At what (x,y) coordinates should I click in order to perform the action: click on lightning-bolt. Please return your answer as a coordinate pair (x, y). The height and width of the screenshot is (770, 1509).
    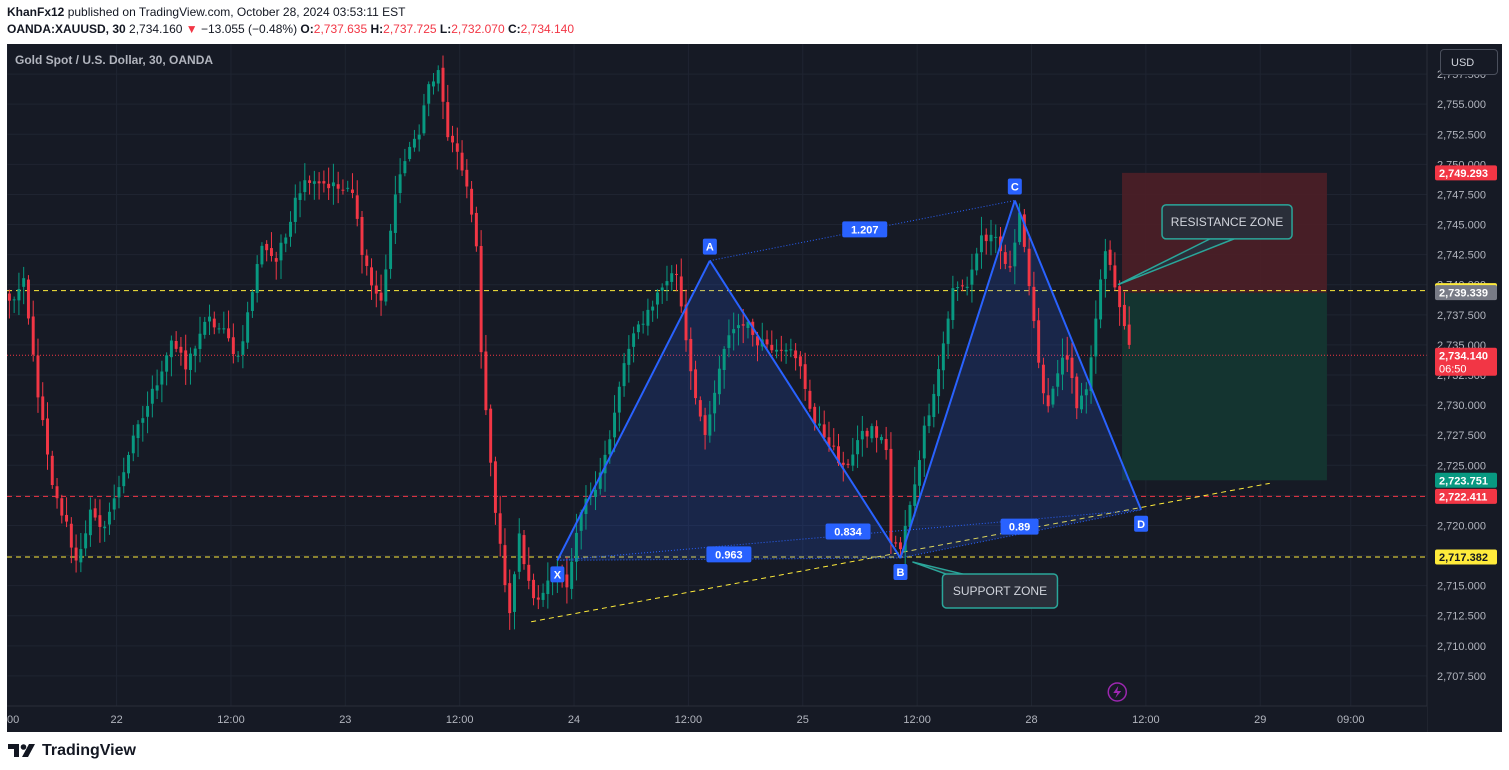
    Looking at the image, I should click on (1117, 692).